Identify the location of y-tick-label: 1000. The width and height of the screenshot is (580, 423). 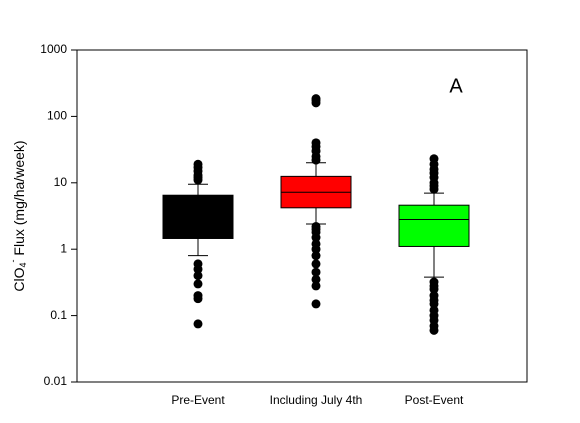
(53, 49).